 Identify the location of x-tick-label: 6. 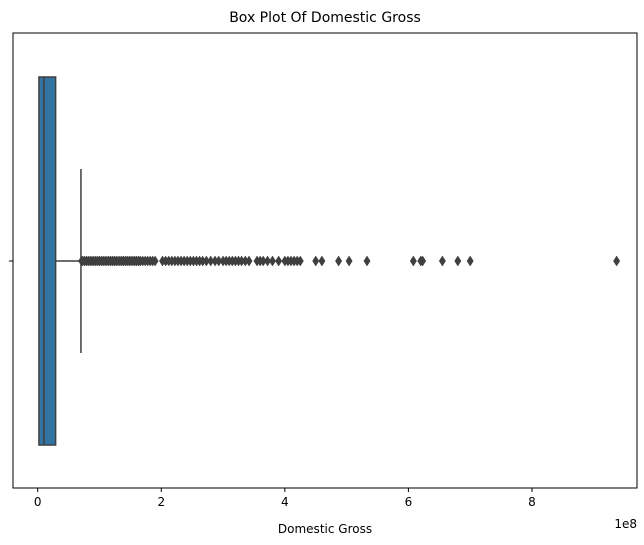
(409, 502).